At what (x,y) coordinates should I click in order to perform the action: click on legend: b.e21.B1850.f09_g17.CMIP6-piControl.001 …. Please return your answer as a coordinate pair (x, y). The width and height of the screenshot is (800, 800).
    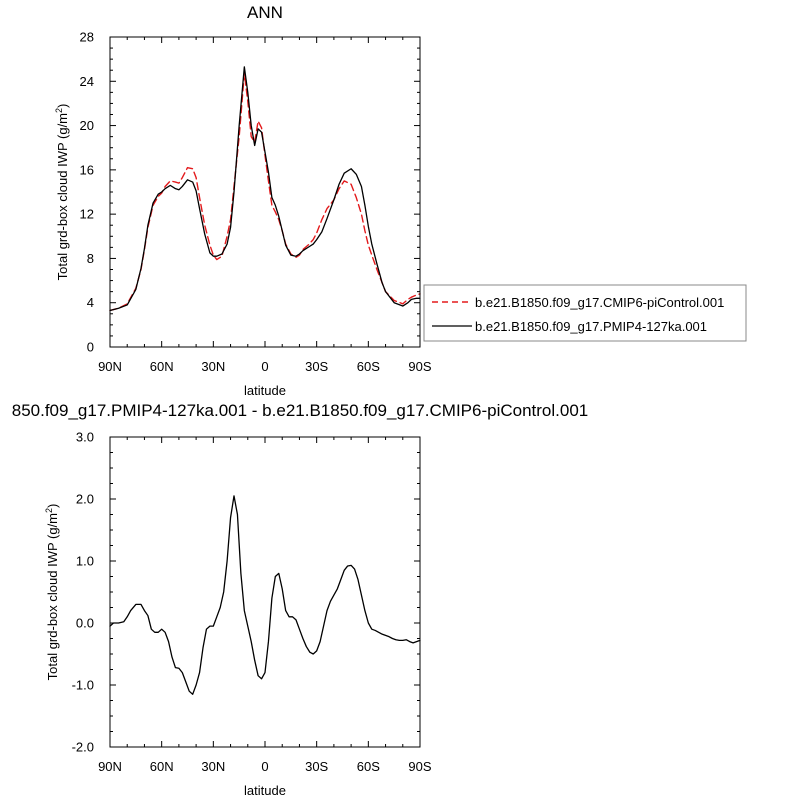
    Looking at the image, I should click on (585, 313).